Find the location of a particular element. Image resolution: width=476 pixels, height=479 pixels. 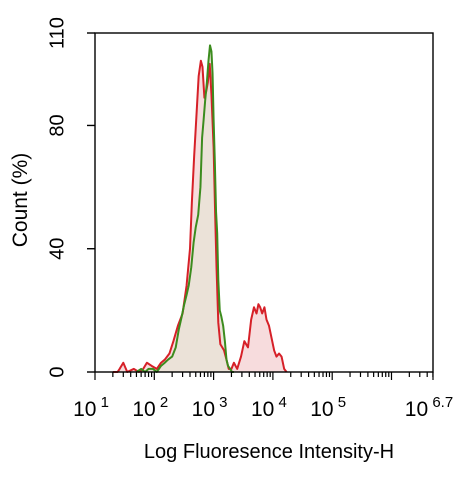

x-axis-label: Log Fluoresence Intensity-H is located at coordinates (269, 452).